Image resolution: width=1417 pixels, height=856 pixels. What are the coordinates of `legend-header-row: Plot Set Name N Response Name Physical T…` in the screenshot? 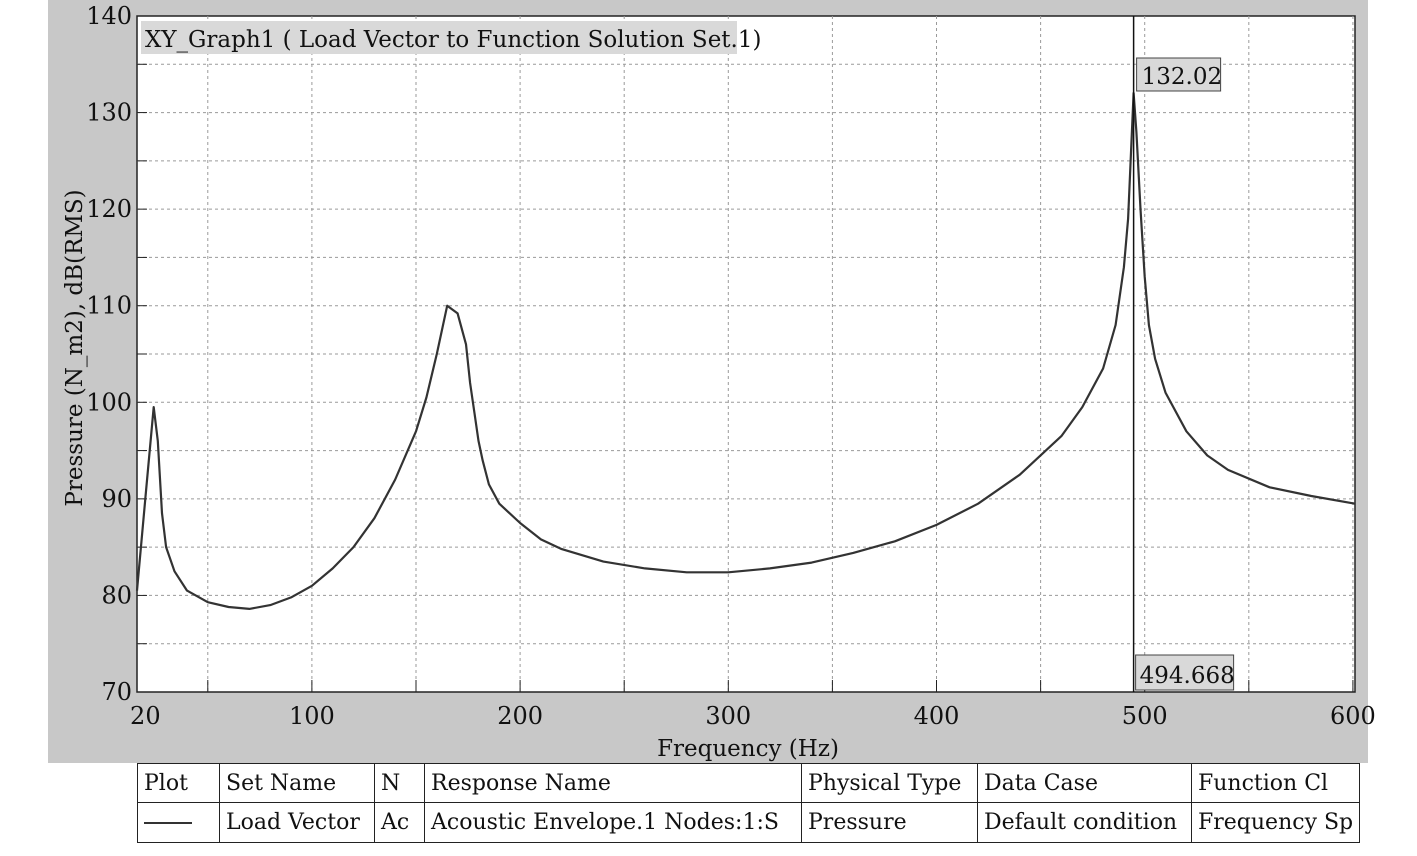 It's located at (749, 783).